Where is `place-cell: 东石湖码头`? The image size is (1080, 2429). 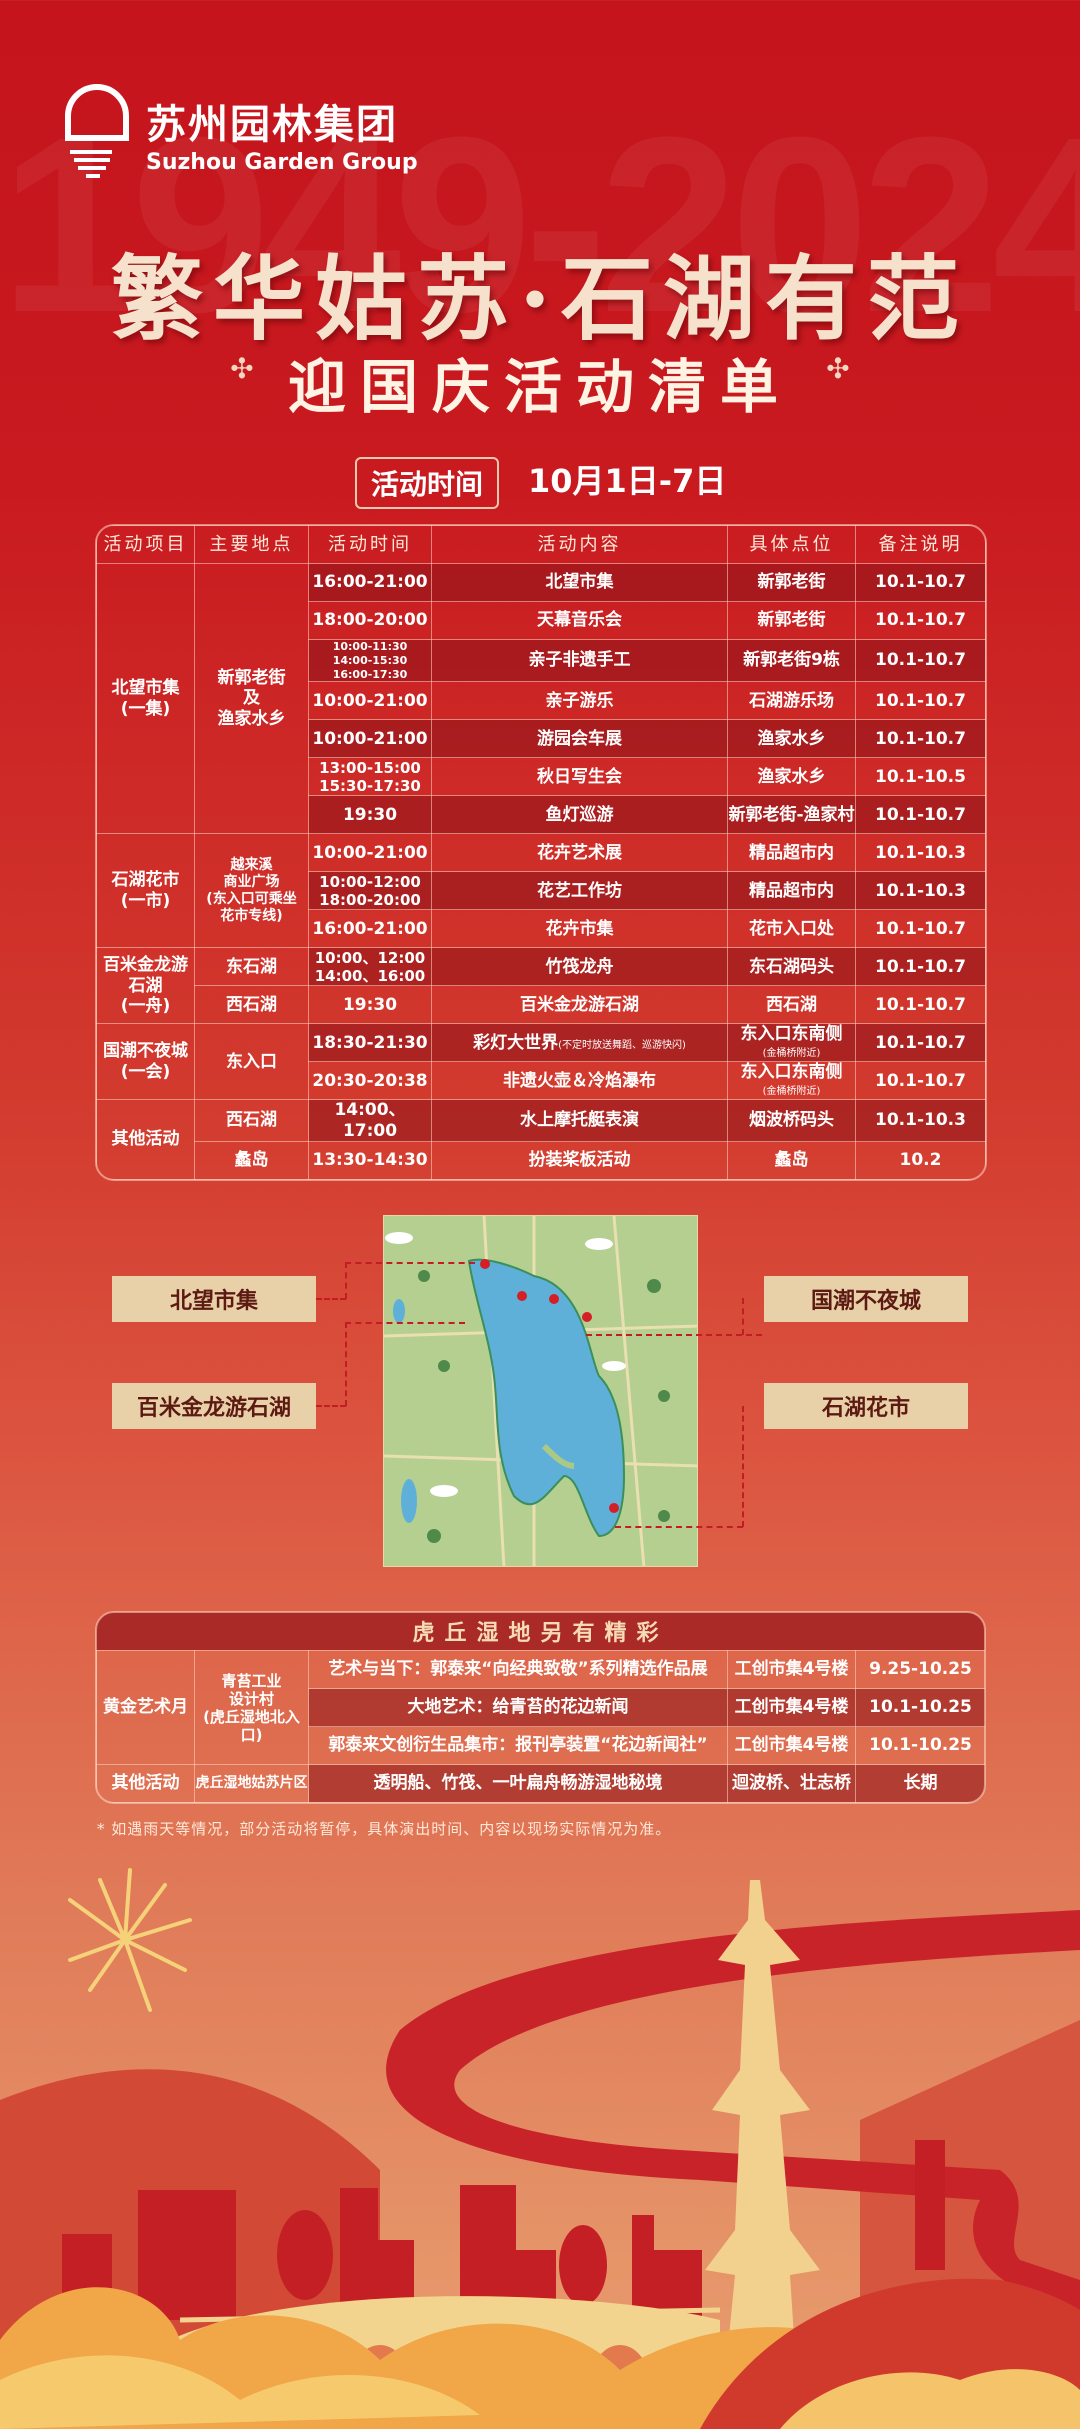 place-cell: 东石湖码头 is located at coordinates (791, 967).